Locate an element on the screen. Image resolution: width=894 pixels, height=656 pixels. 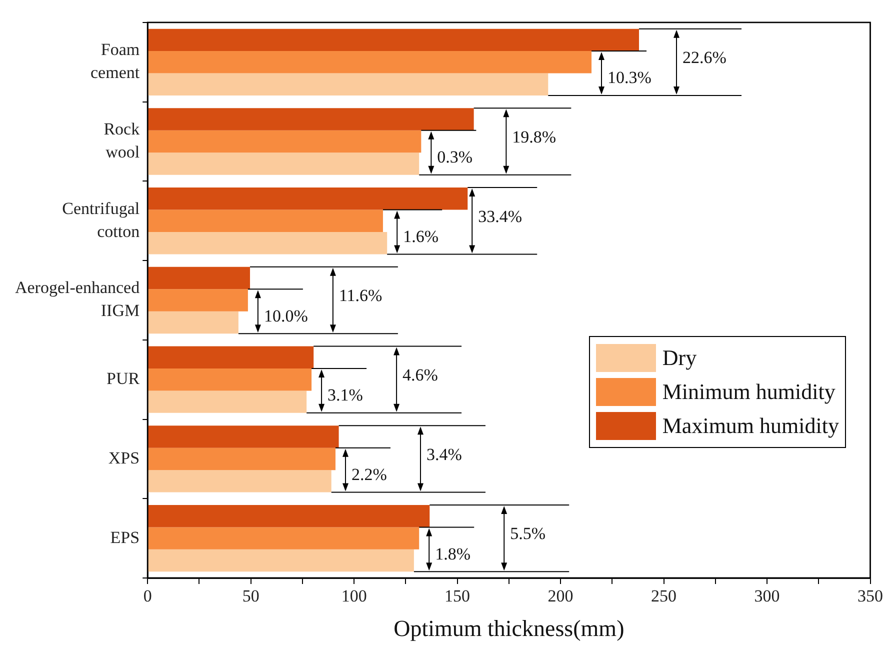
y-tick-label: EPS is located at coordinates (125, 537).